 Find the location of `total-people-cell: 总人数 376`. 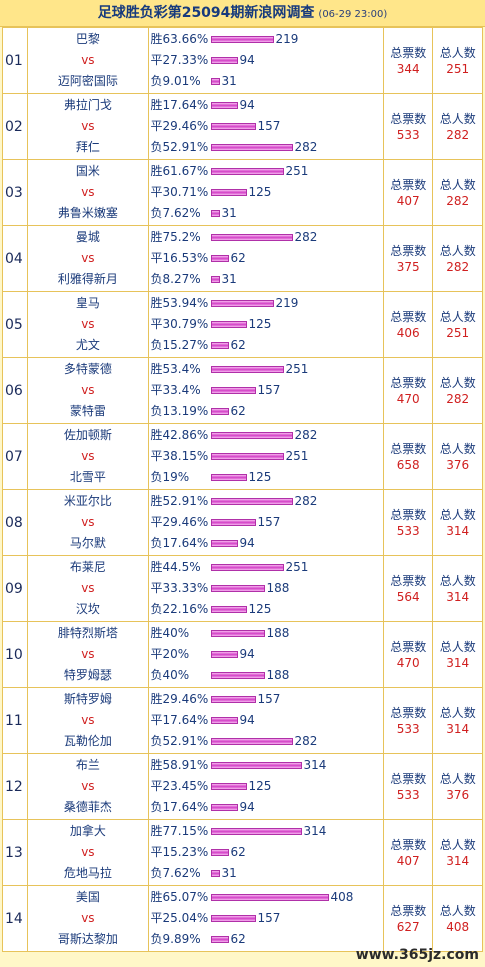

total-people-cell: 总人数 376 is located at coordinates (457, 456).